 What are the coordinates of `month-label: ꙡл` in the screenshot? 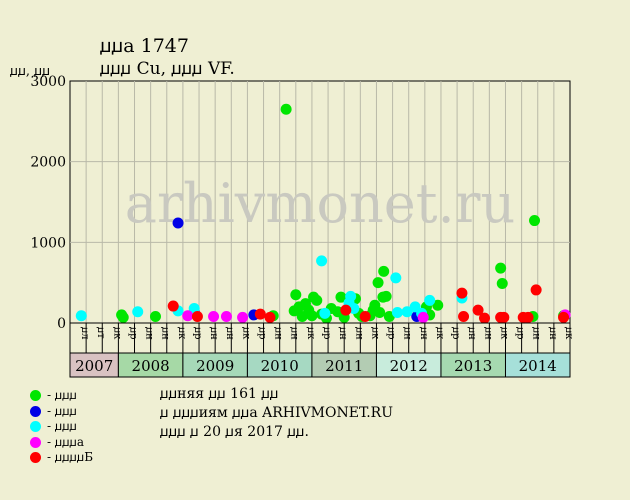 It's located at (84, 333).